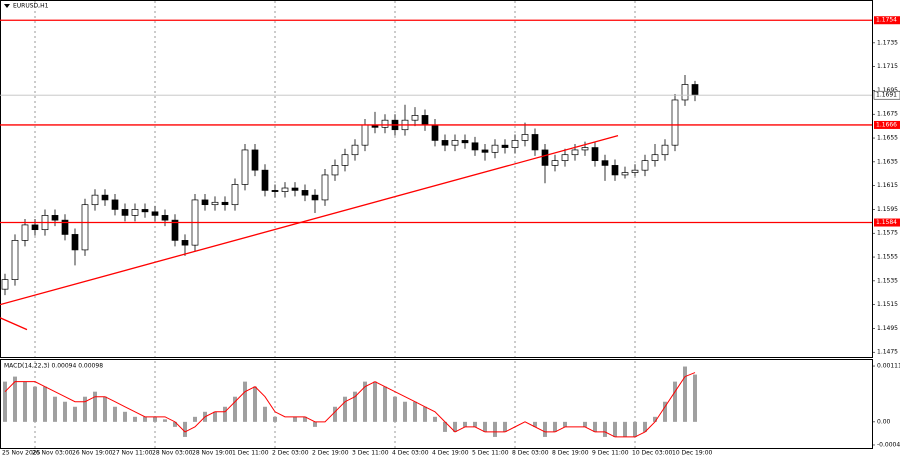 The image size is (900, 460). I want to click on y-tick-label: 1.1535, so click(887, 280).